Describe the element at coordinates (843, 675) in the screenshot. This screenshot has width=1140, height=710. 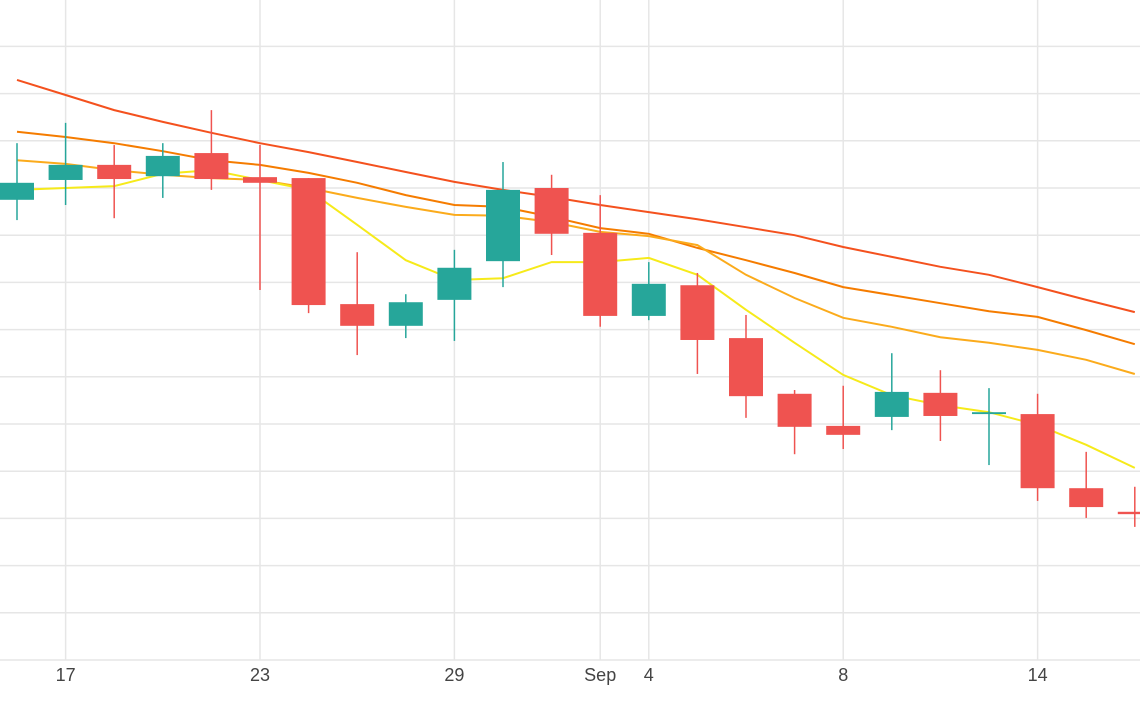
I see `x-tick-label: 8` at that location.